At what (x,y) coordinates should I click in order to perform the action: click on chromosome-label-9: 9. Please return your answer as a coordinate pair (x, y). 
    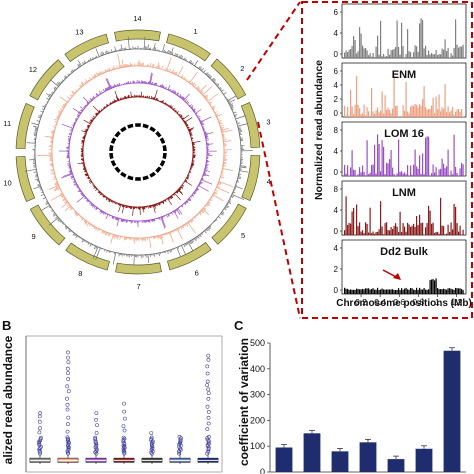
    Looking at the image, I should click on (34, 236).